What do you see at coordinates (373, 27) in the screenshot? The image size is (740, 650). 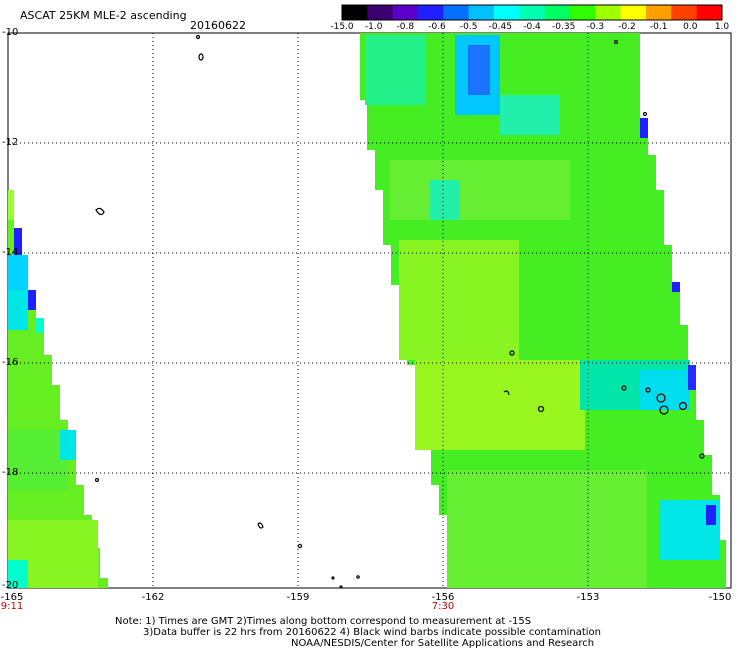 I see `colorbar-tick-label: -1.0` at bounding box center [373, 27].